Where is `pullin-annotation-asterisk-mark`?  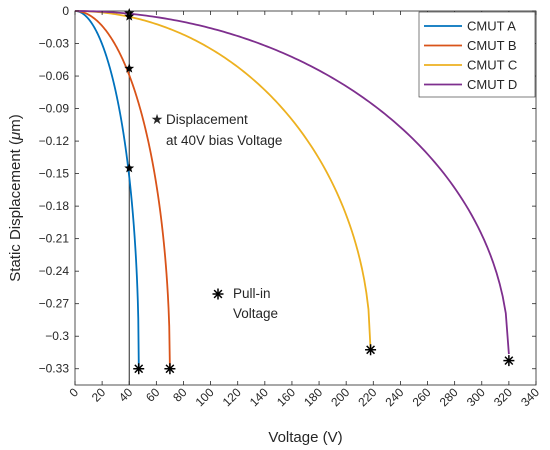 pullin-annotation-asterisk-mark is located at coordinates (218, 294).